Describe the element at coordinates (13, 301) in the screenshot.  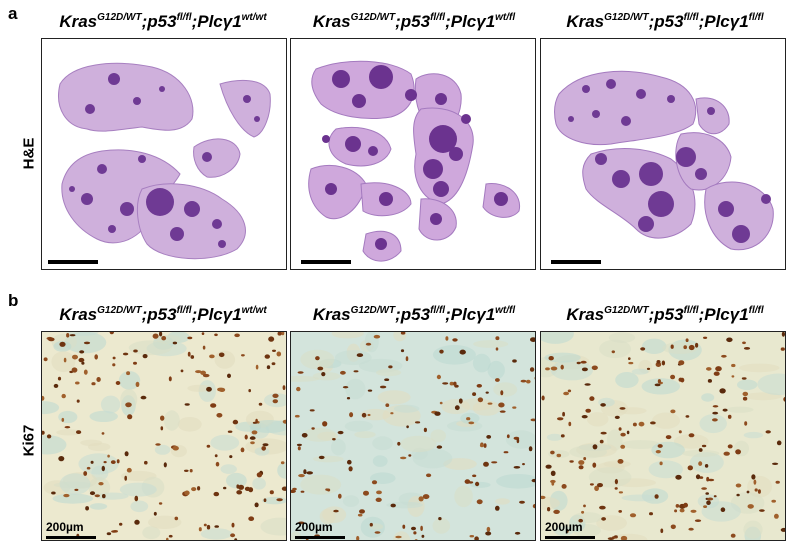
I see `panel-b-letter: b` at that location.